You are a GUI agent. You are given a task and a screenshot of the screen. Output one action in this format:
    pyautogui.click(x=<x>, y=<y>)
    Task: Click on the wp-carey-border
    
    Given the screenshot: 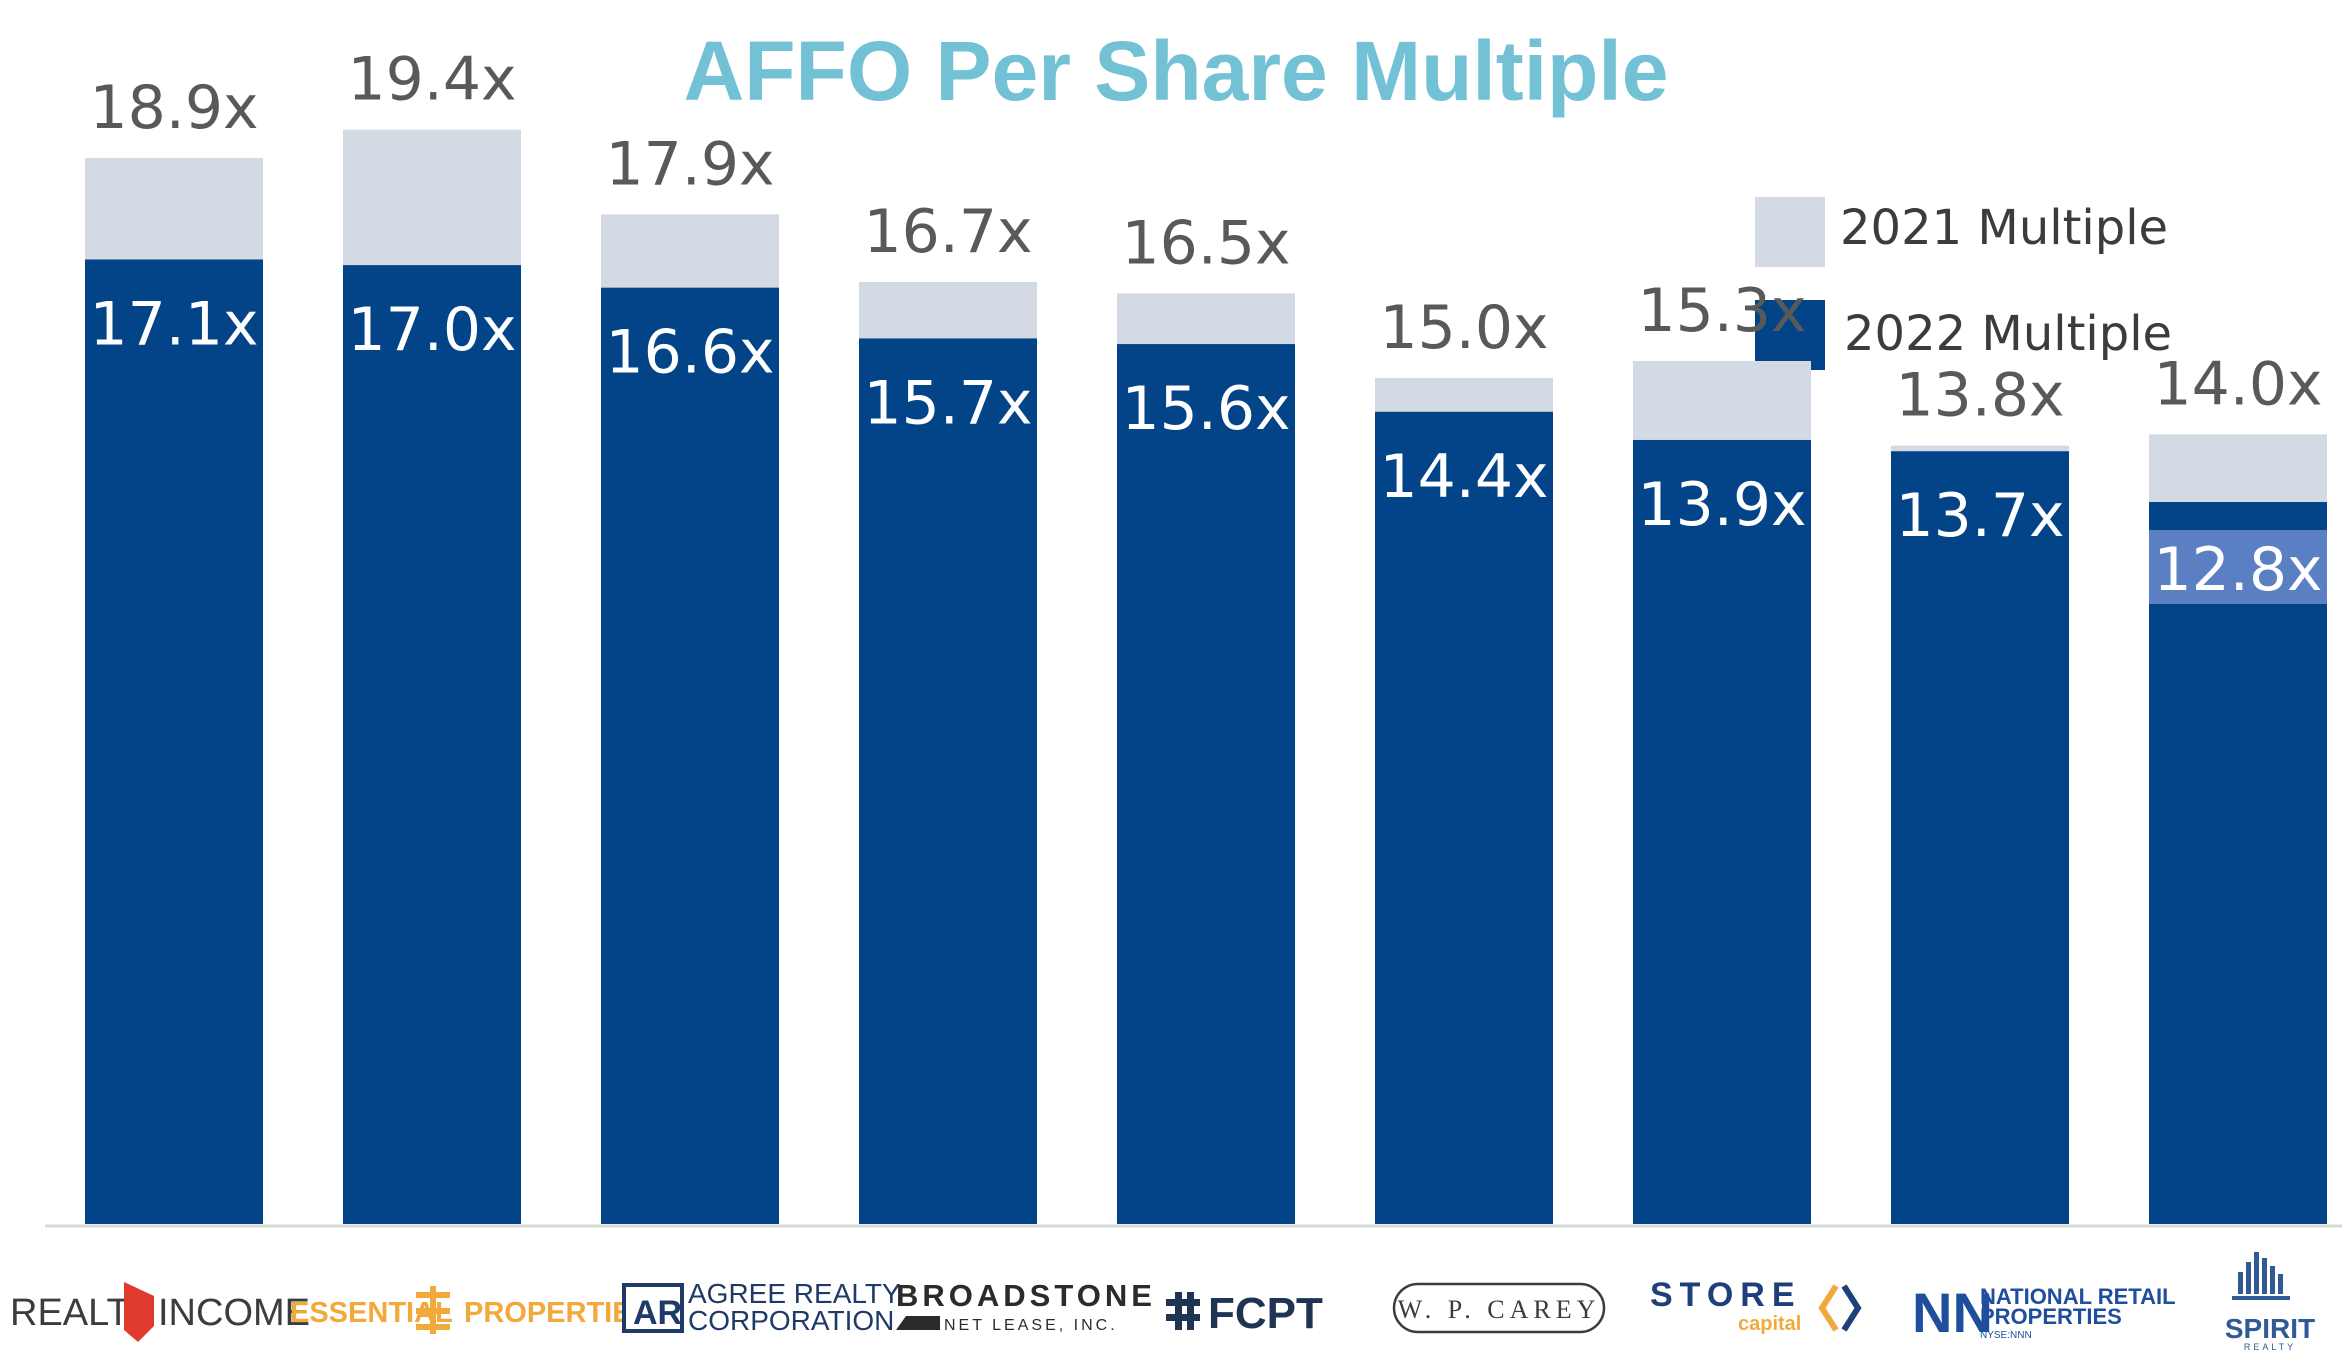 What is the action you would take?
    pyautogui.click(x=1499, y=1308)
    